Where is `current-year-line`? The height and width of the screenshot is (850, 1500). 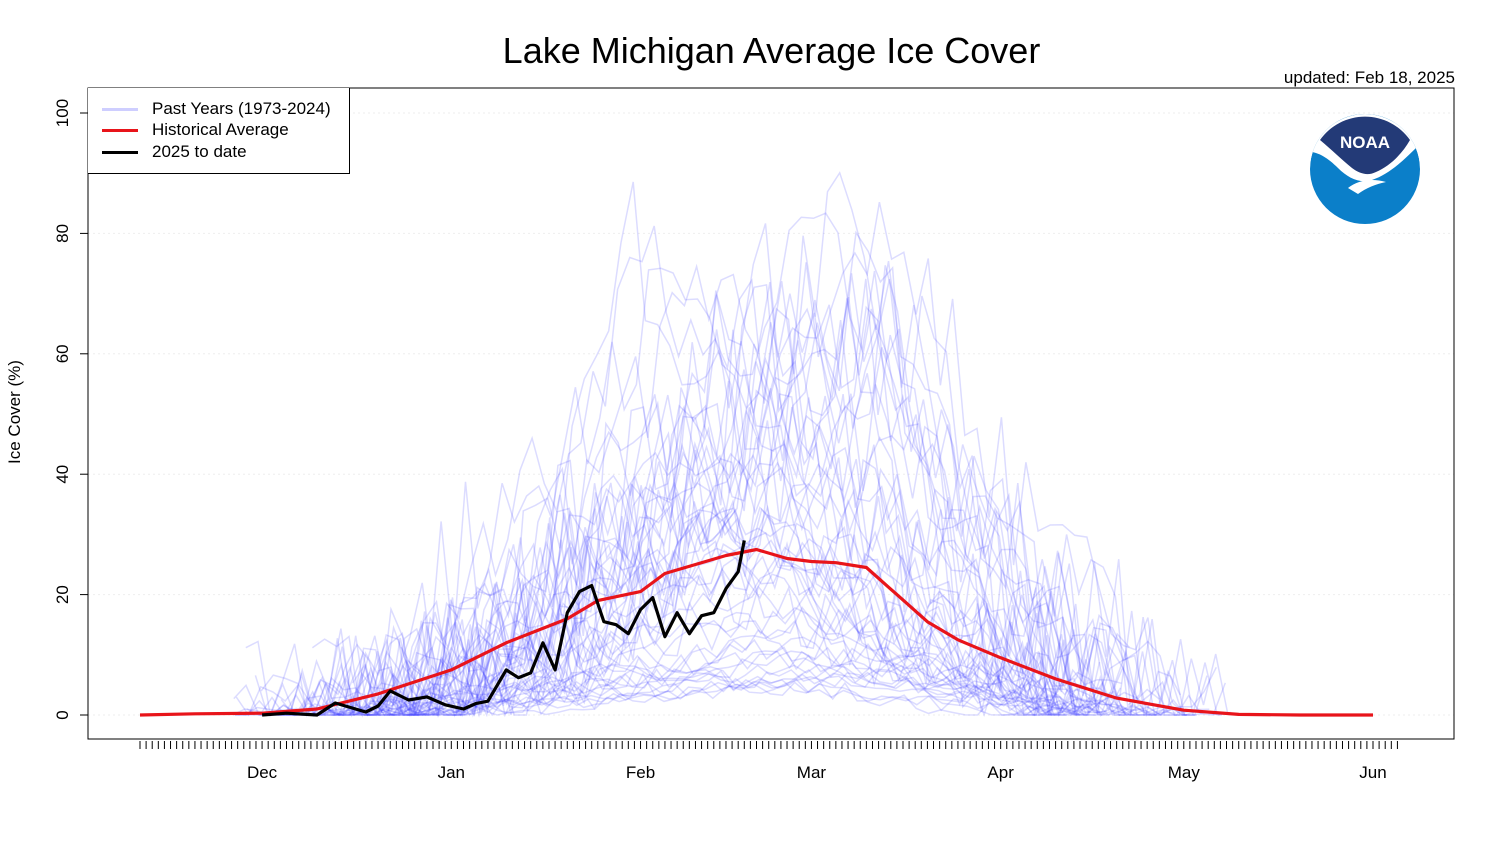
current-year-line is located at coordinates (503, 628).